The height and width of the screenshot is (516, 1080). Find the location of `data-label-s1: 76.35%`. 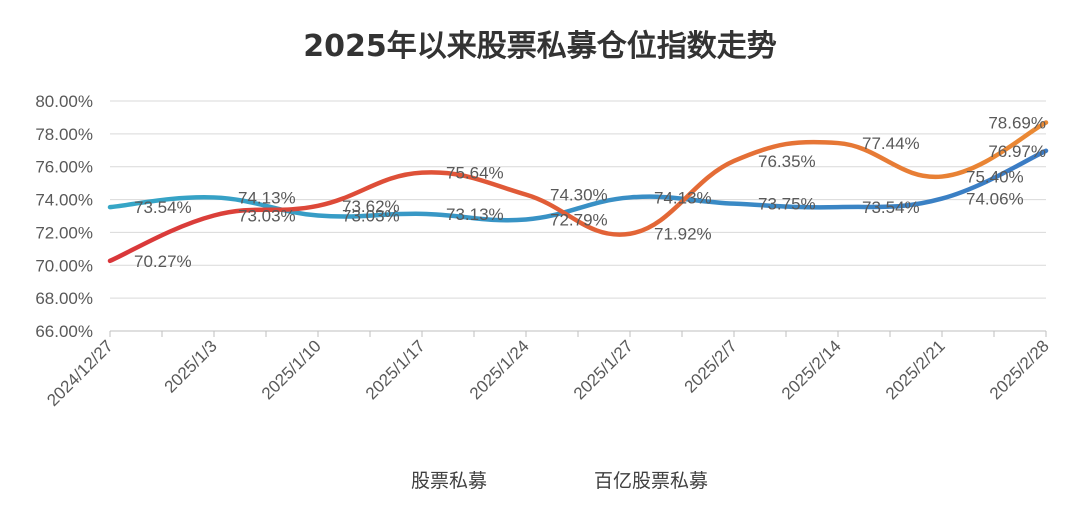

data-label-s1: 76.35% is located at coordinates (787, 161).